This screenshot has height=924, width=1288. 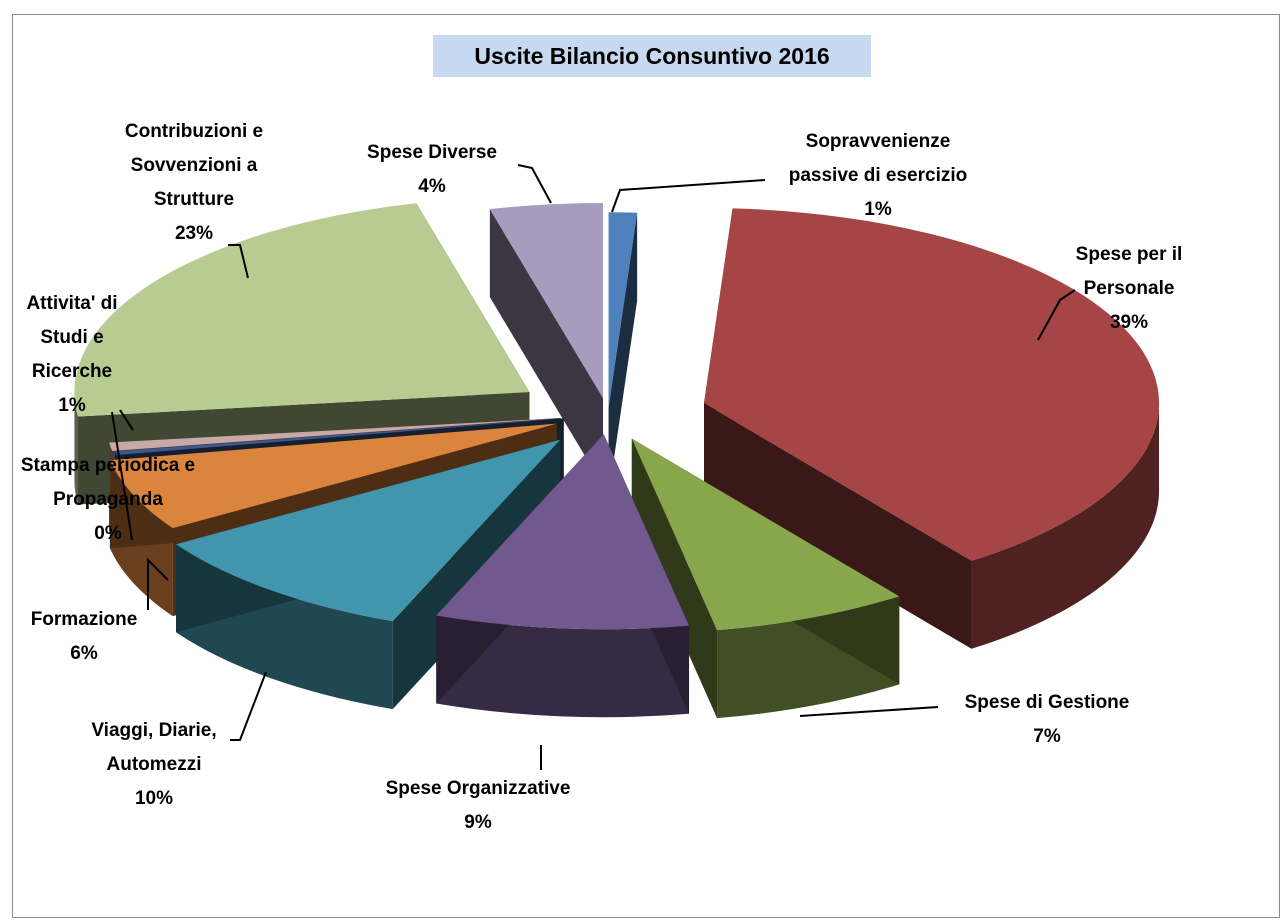 I want to click on data-label-spese-di-gestione: Spese di Gestione 7%, so click(x=1047, y=720).